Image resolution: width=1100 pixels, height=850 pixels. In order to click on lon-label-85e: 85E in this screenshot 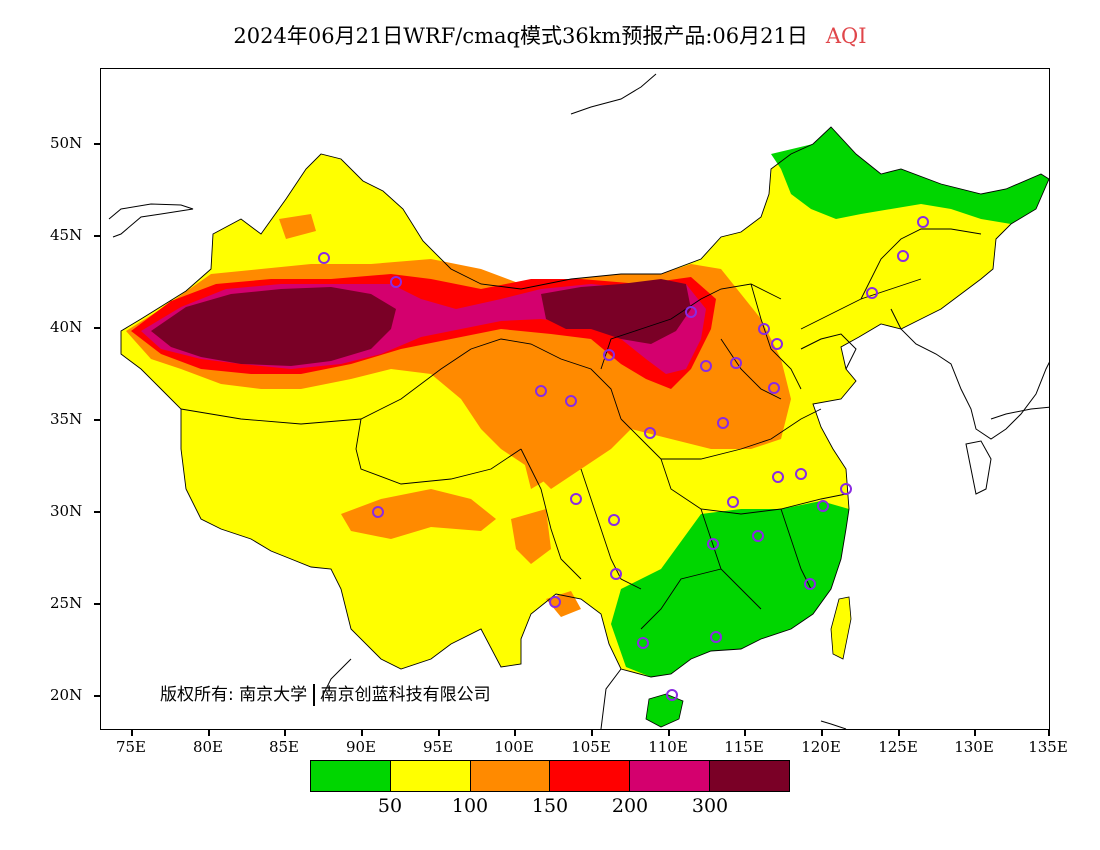, I will do `click(284, 747)`.